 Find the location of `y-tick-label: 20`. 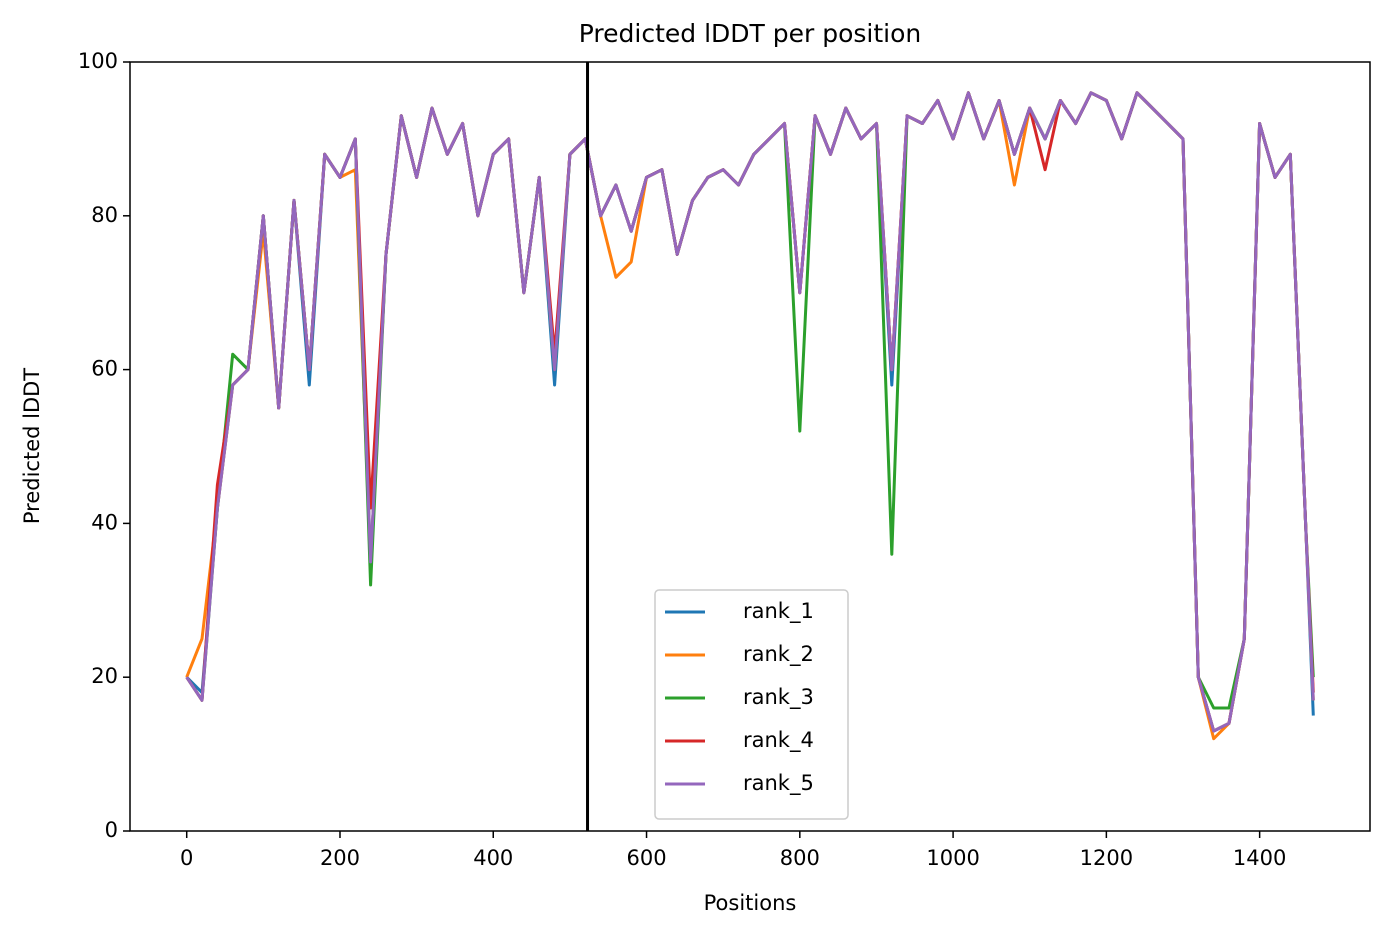

y-tick-label: 20 is located at coordinates (104, 676).